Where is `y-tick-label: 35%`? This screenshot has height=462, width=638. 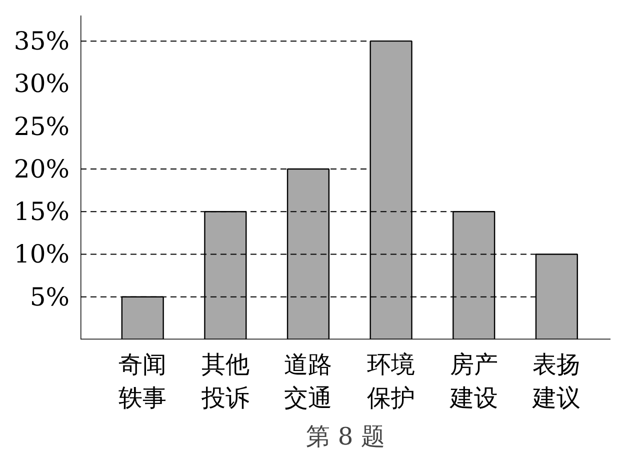 y-tick-label: 35% is located at coordinates (42, 41).